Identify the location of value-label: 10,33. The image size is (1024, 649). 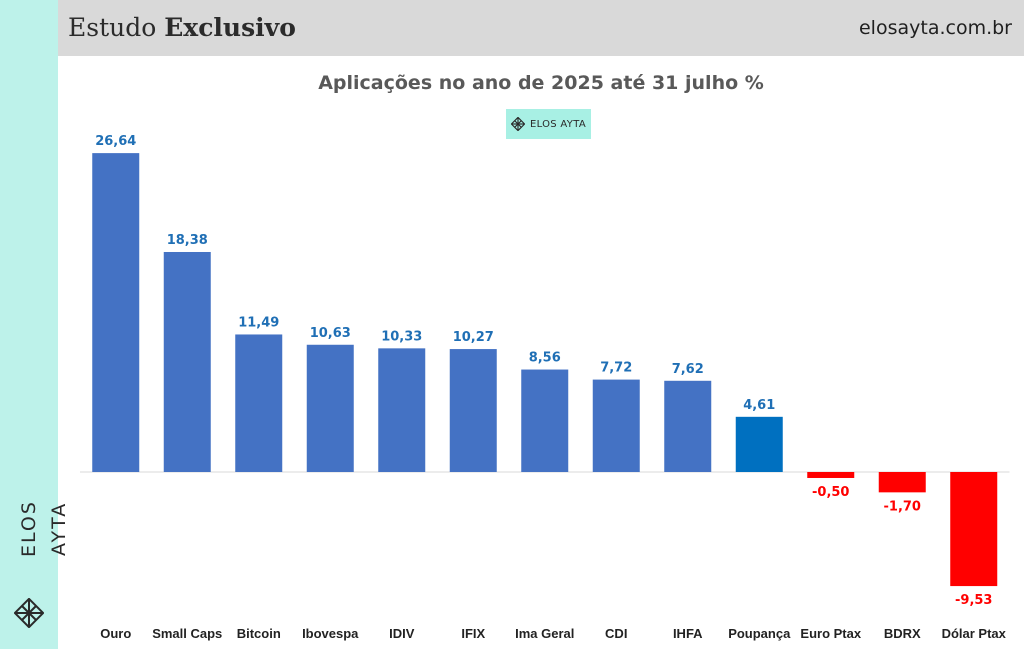
(401, 336).